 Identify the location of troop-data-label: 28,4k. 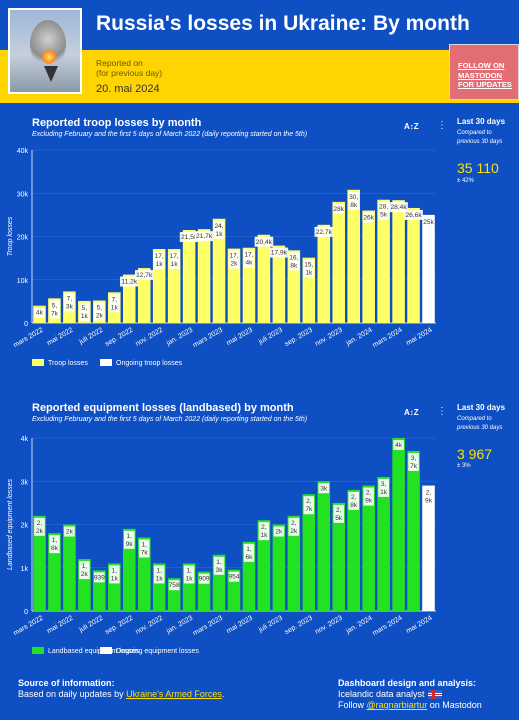
(399, 207).